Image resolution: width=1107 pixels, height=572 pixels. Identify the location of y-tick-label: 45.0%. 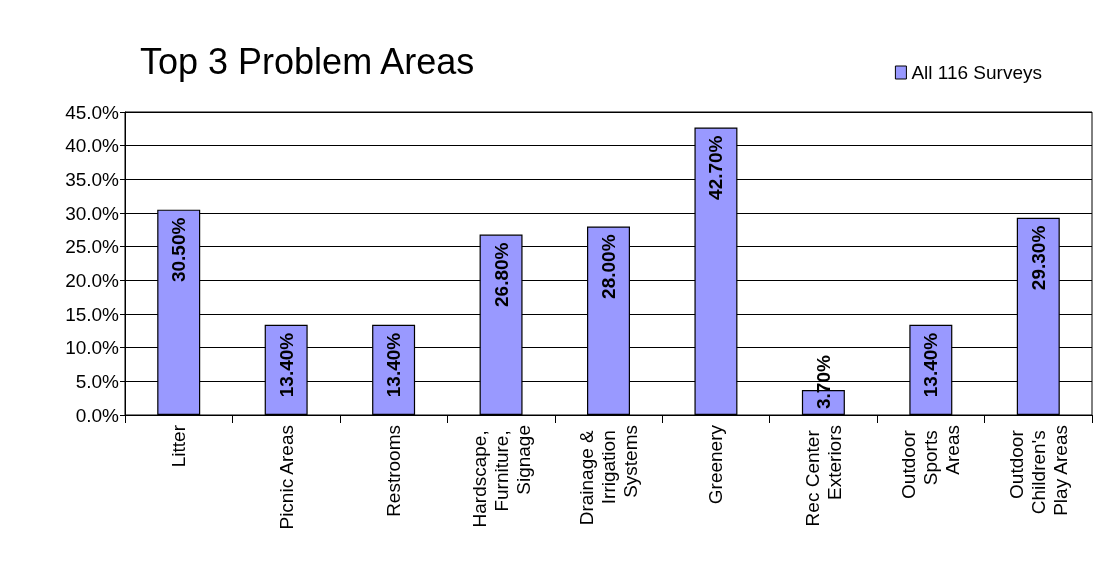
(92, 112).